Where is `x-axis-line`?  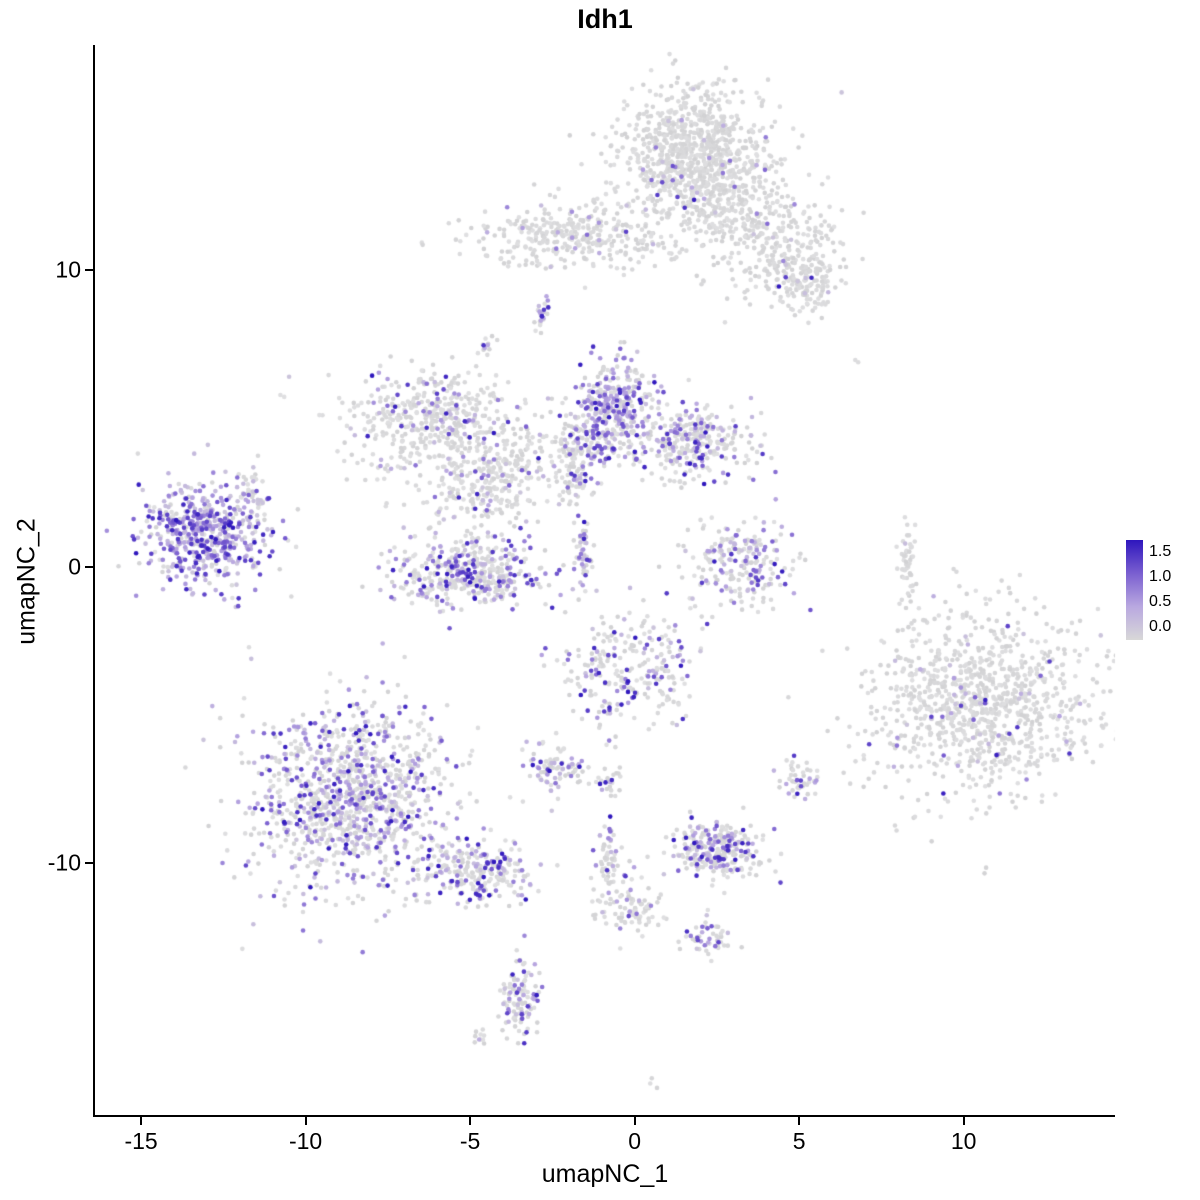 x-axis-line is located at coordinates (604, 1116).